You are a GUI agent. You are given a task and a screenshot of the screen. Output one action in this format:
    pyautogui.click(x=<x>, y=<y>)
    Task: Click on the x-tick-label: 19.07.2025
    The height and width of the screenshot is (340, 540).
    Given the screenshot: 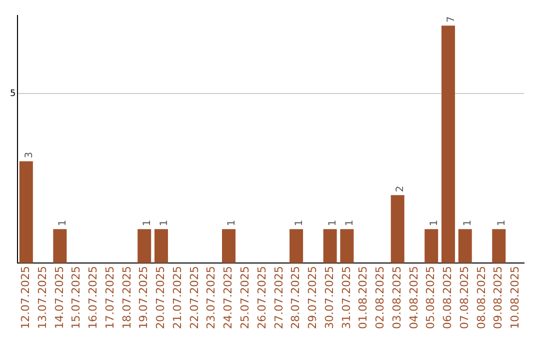 What is the action you would take?
    pyautogui.click(x=143, y=298)
    